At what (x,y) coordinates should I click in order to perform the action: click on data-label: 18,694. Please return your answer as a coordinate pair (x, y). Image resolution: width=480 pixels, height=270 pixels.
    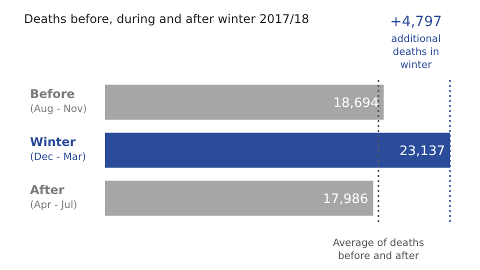
    Looking at the image, I should click on (356, 103).